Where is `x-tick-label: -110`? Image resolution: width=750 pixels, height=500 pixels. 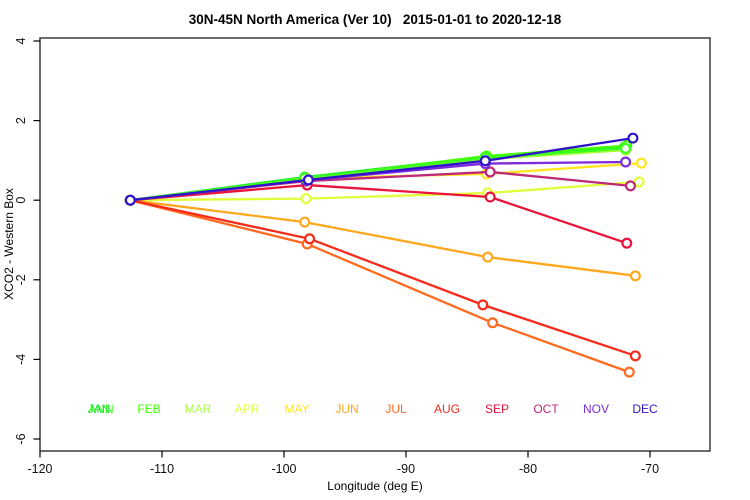
x-tick-label: -110 is located at coordinates (162, 469).